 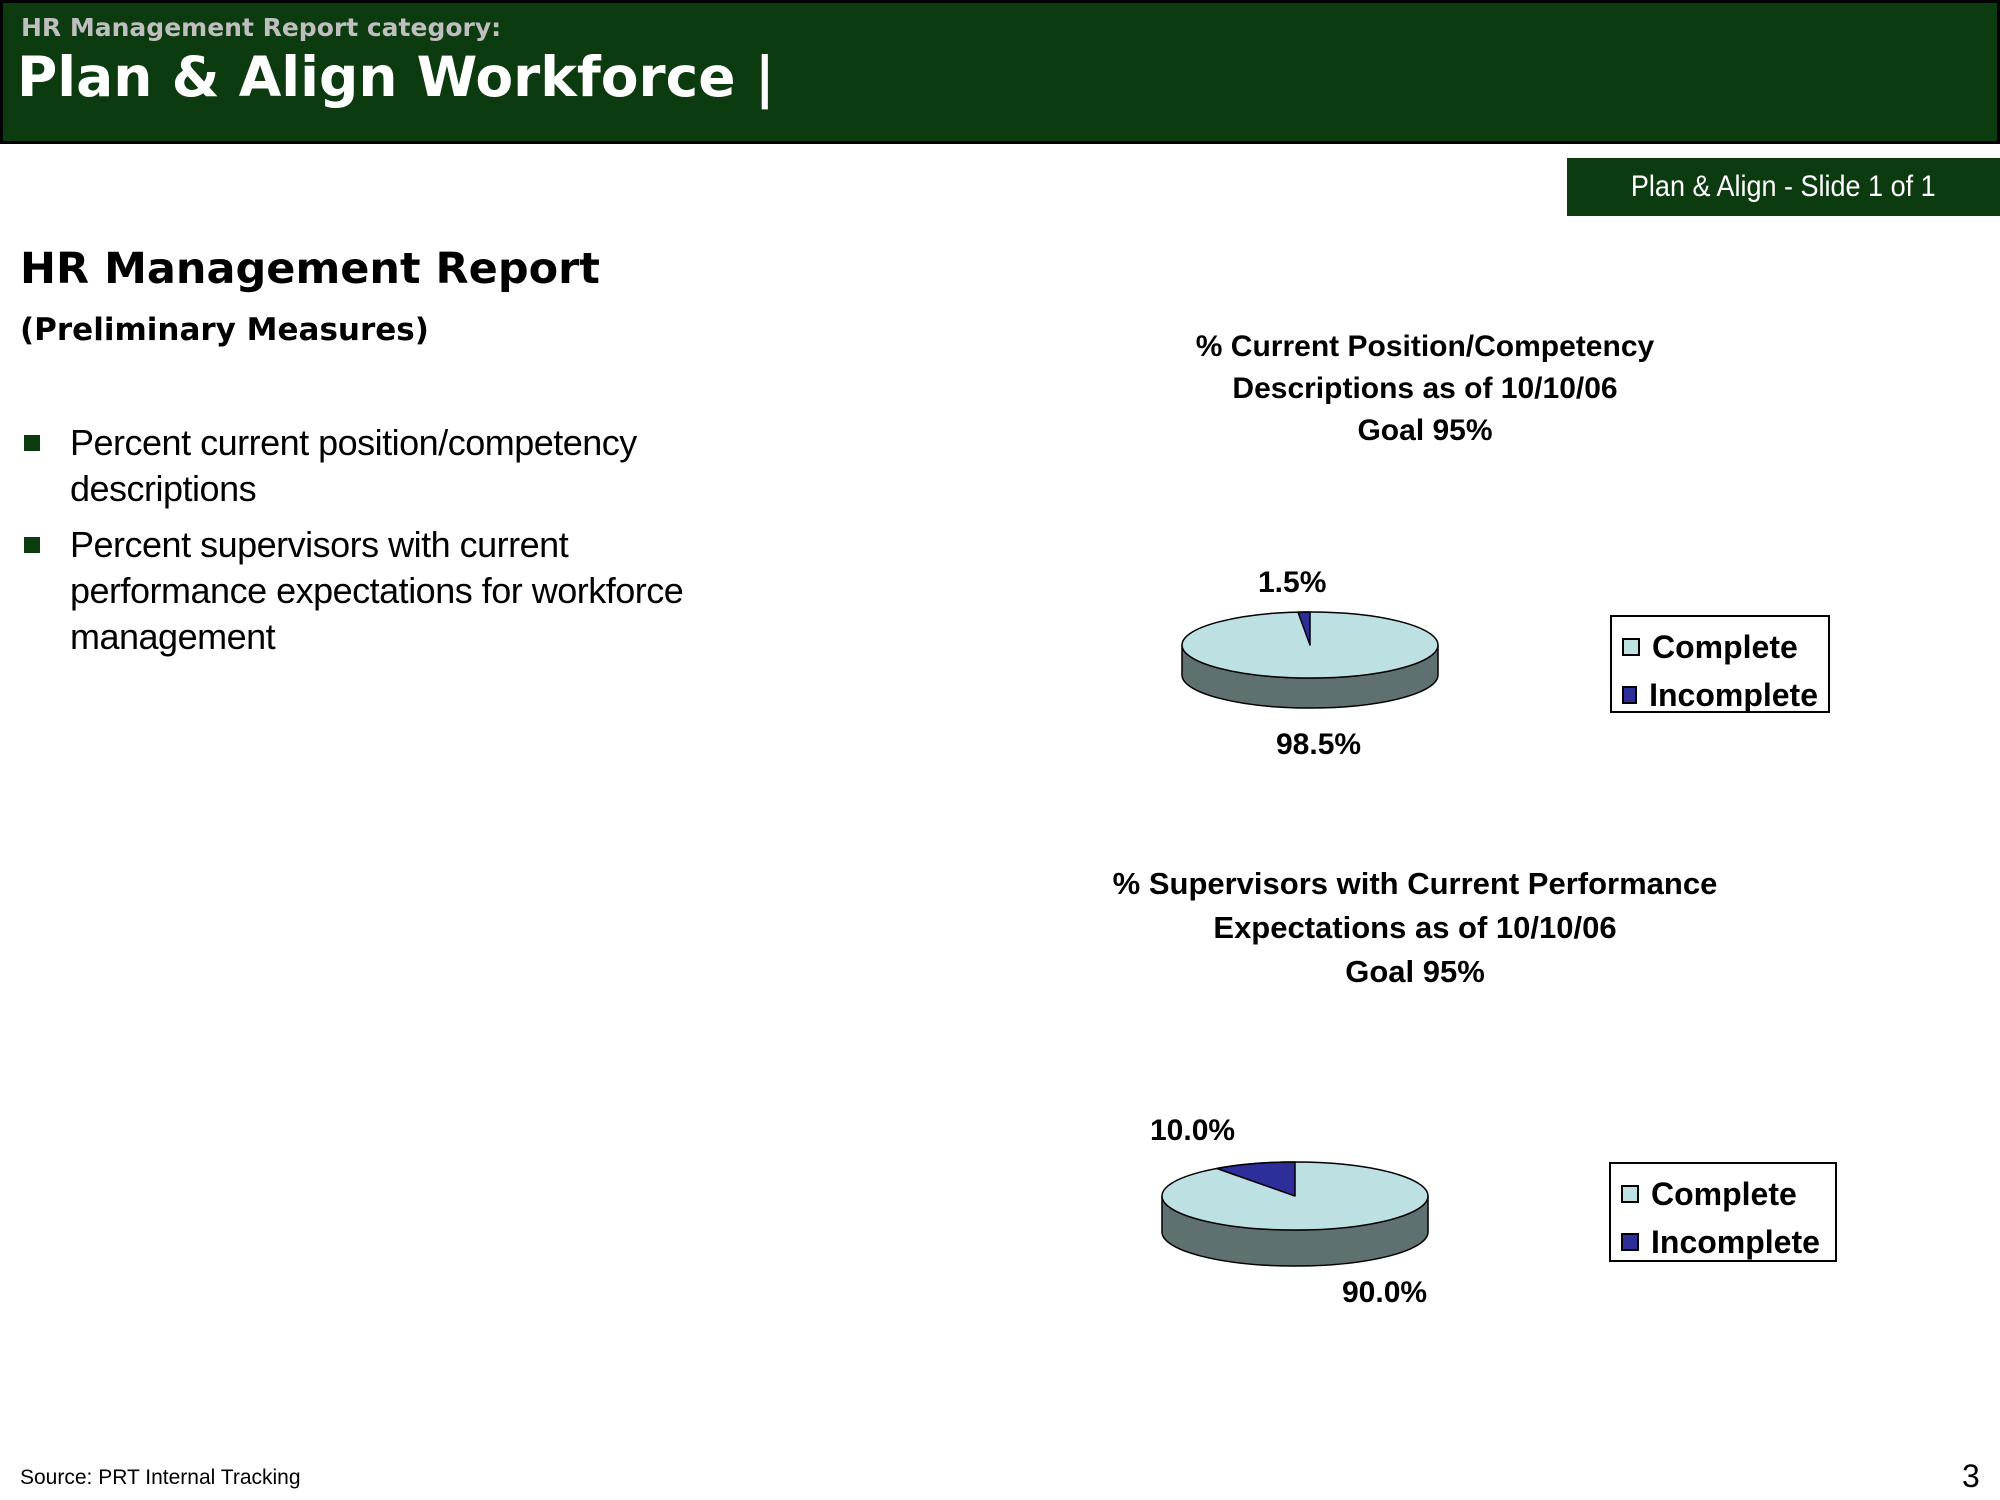 I want to click on chart-2-label-complete: 90.0%, so click(x=1385, y=1292).